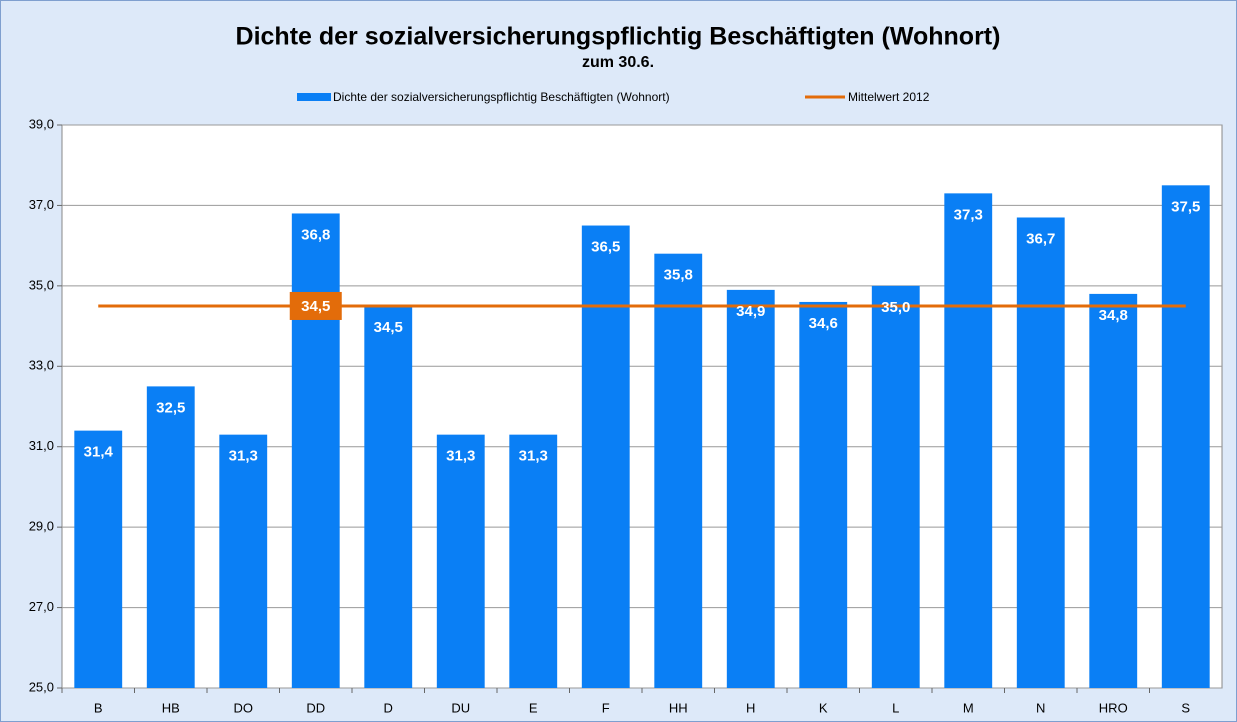 Image resolution: width=1237 pixels, height=722 pixels. I want to click on data-label: 34,5, so click(388, 327).